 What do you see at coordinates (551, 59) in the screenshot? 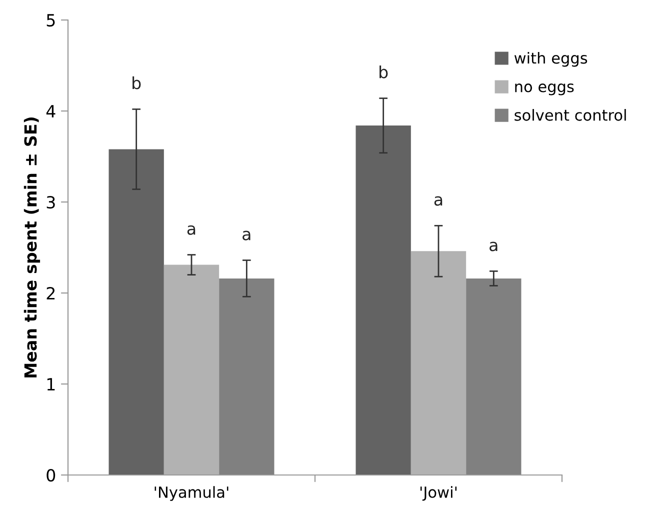
I see `legend-label: with eggs` at bounding box center [551, 59].